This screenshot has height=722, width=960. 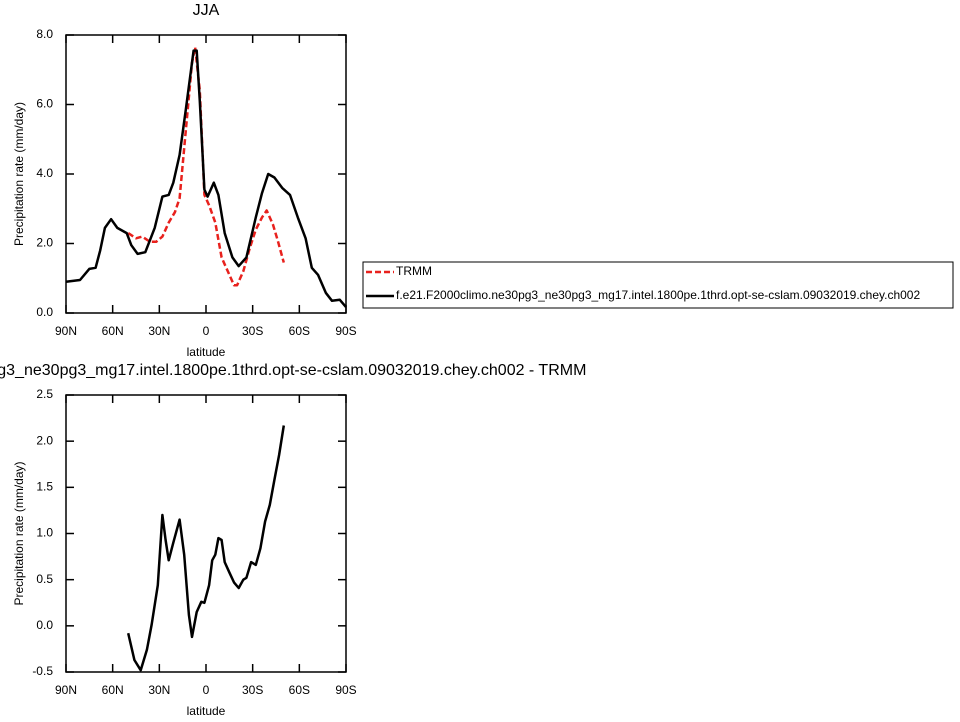 I want to click on legend-box, so click(x=658, y=285).